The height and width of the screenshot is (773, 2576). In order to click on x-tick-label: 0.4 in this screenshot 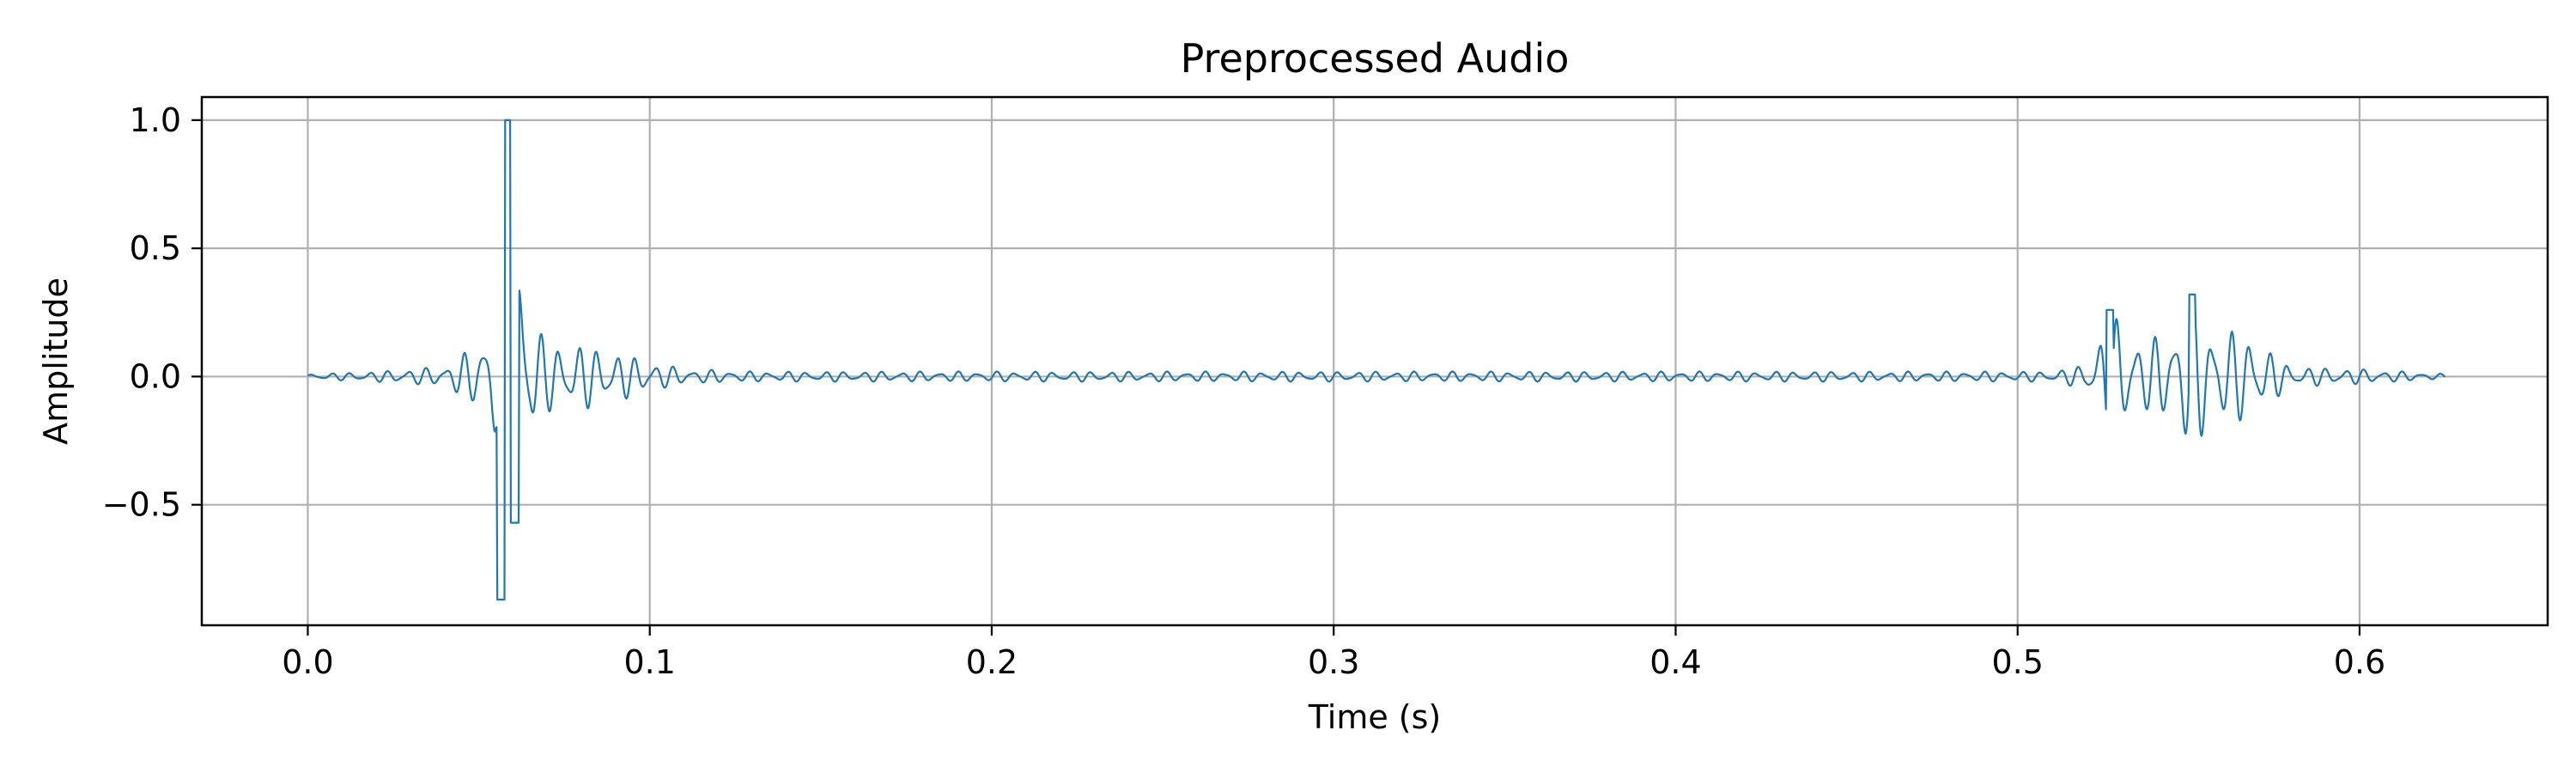, I will do `click(1675, 662)`.